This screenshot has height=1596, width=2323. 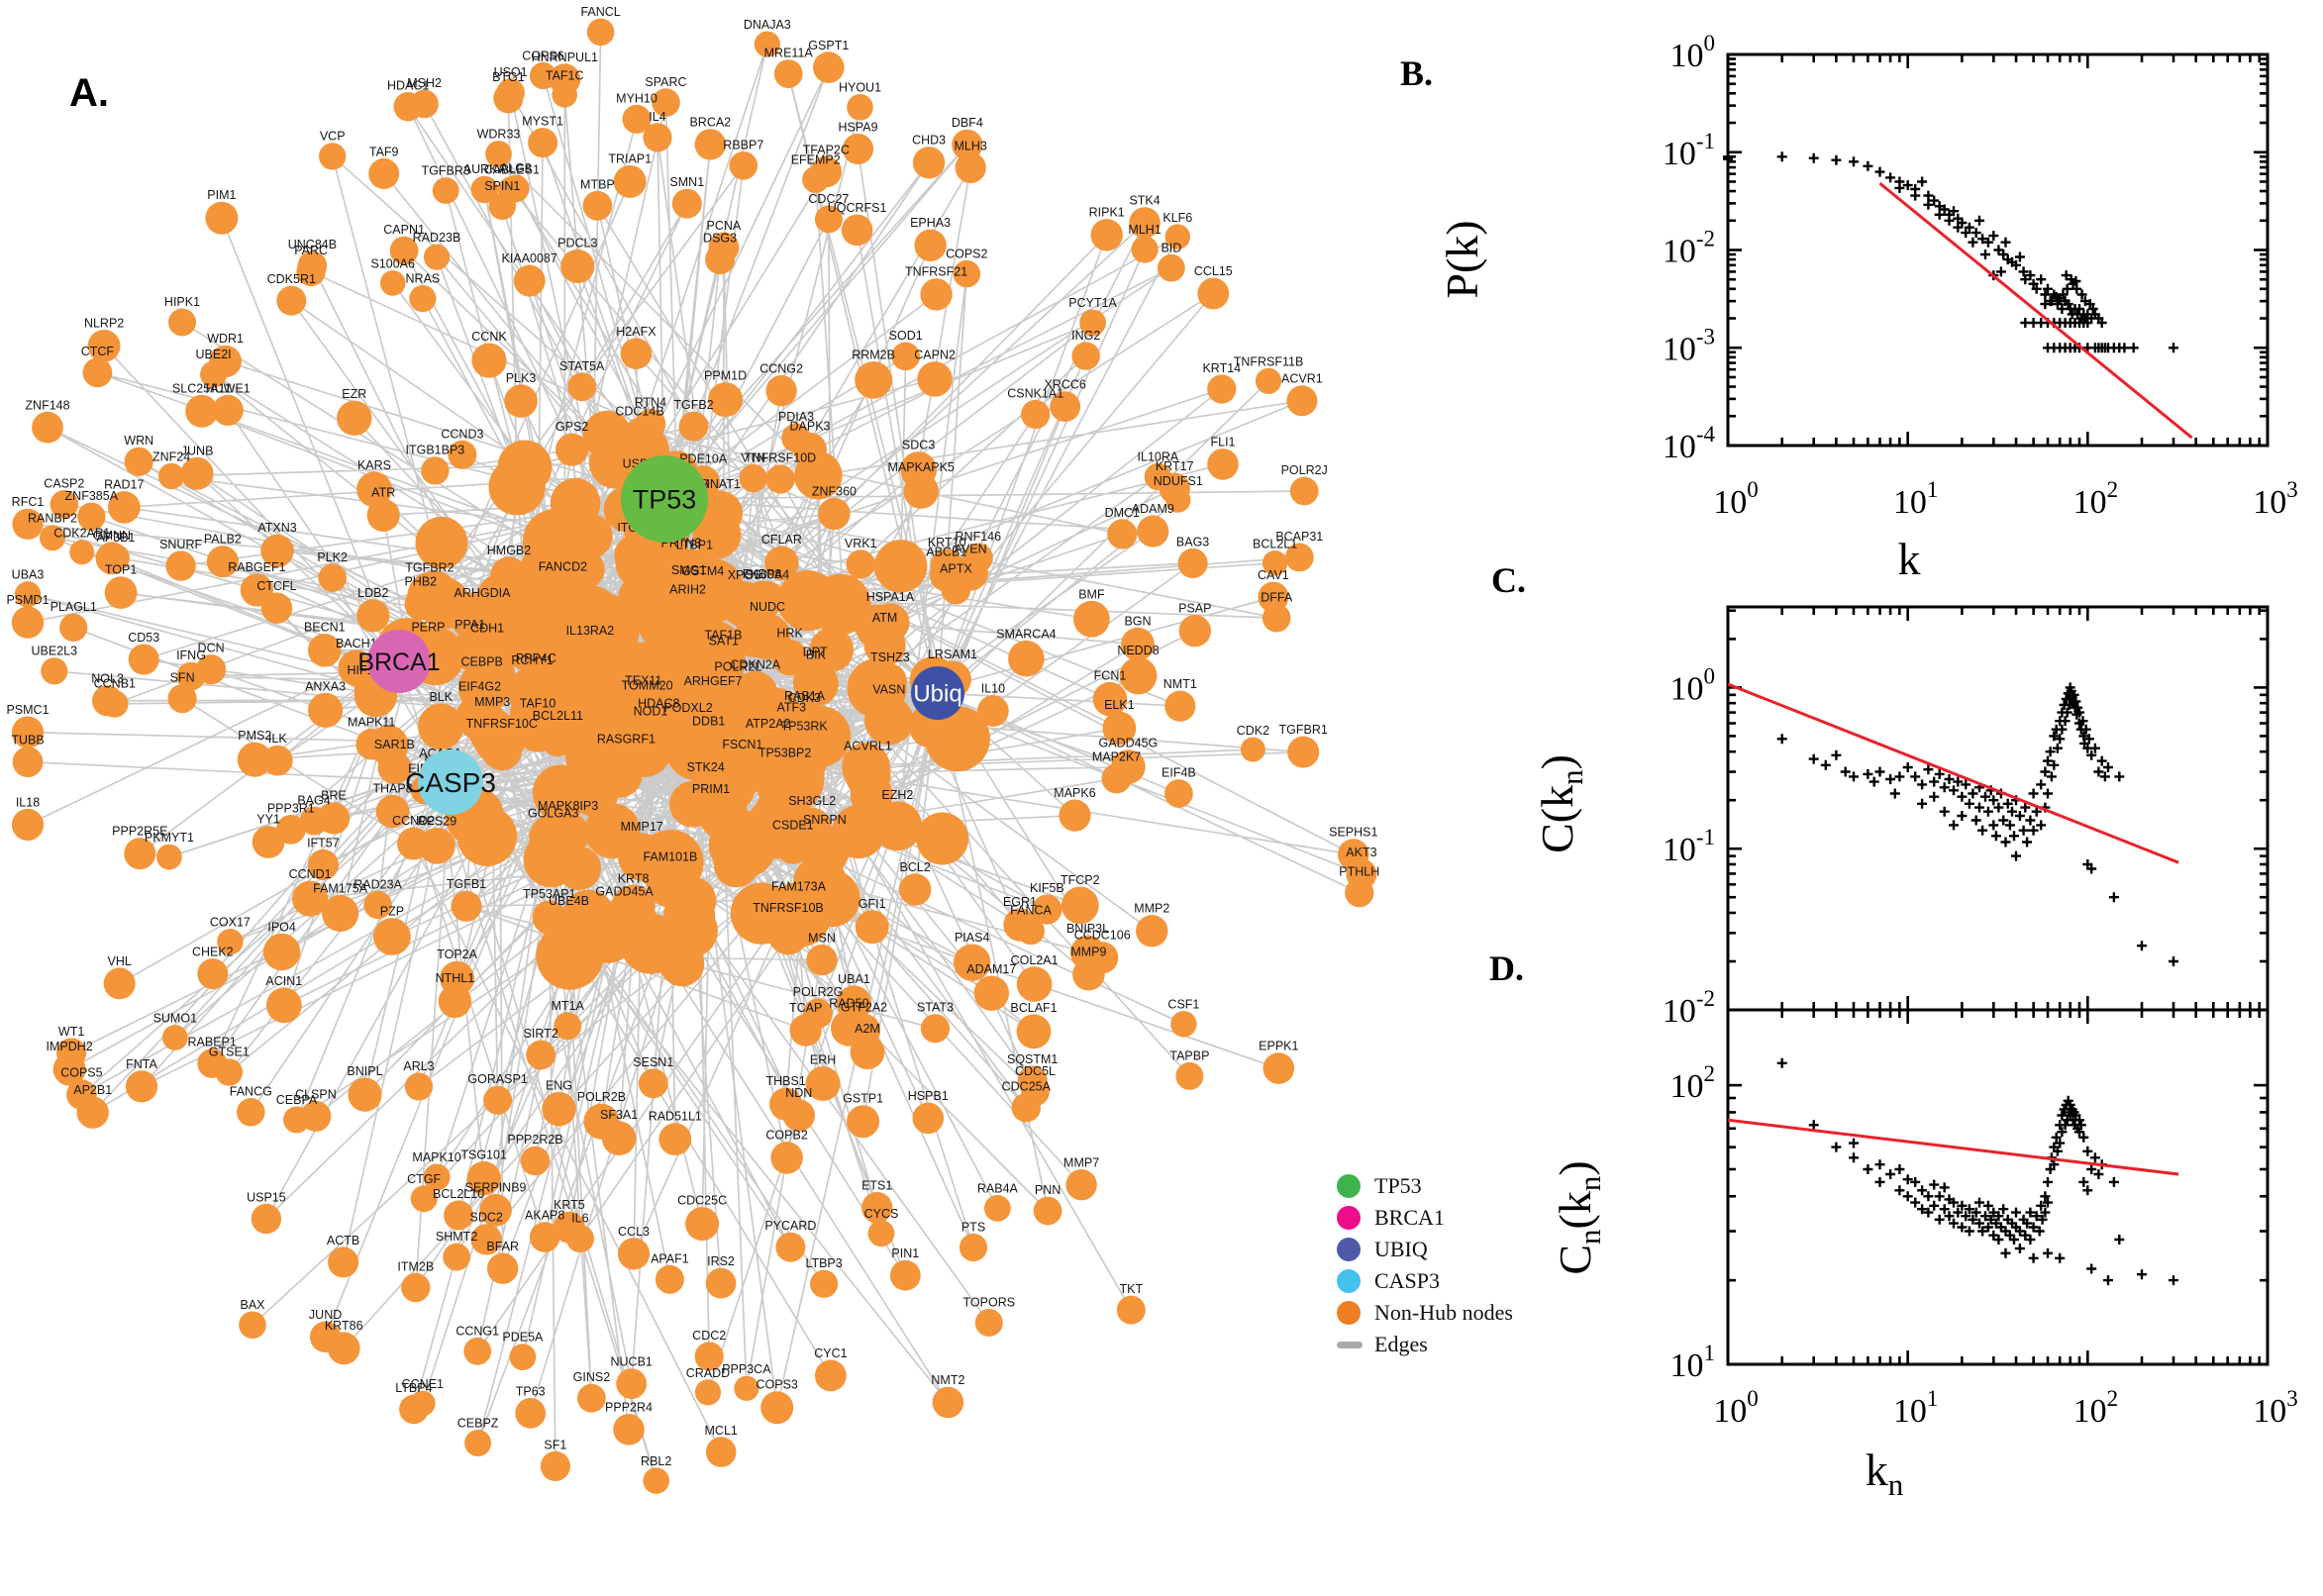 What do you see at coordinates (214, 354) in the screenshot?
I see `svg-text: UBE2I` at bounding box center [214, 354].